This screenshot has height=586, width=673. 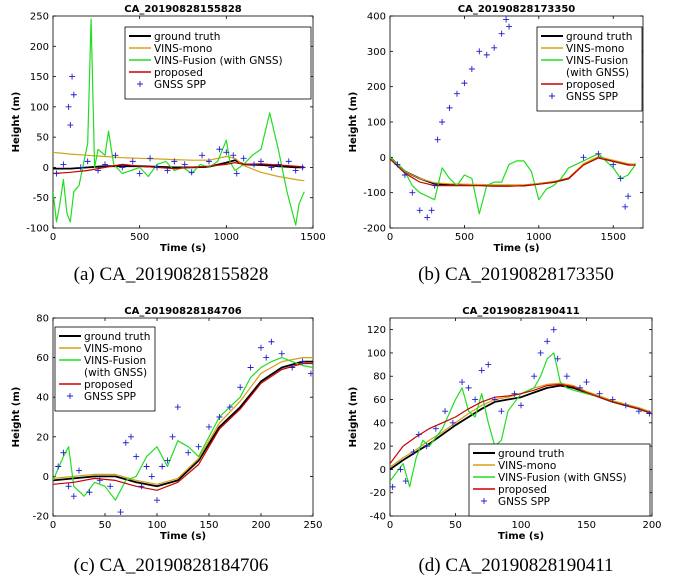 What do you see at coordinates (39, 47) in the screenshot?
I see `y-tick-label: 200` at bounding box center [39, 47].